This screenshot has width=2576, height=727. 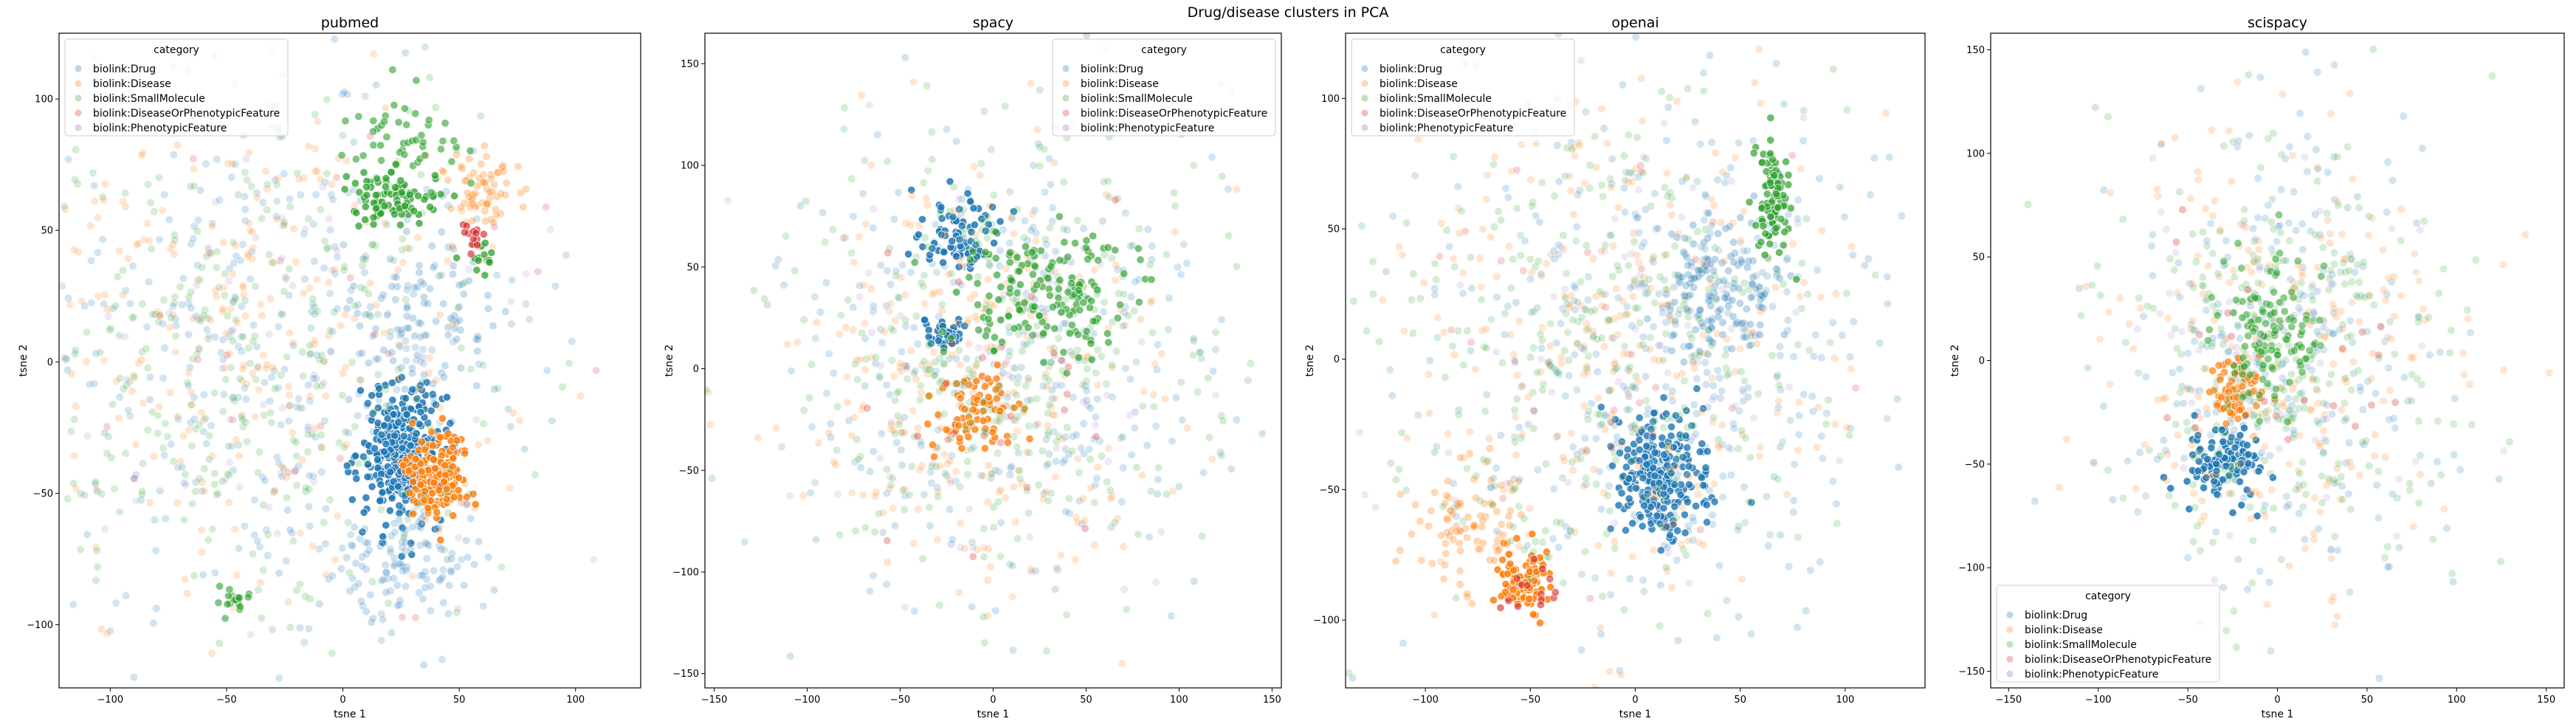 What do you see at coordinates (40, 626) in the screenshot?
I see `y-tick-label: −100` at bounding box center [40, 626].